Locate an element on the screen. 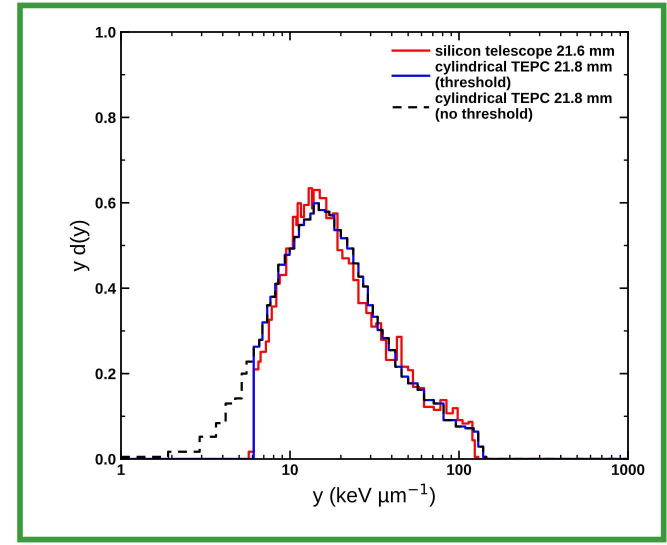 The width and height of the screenshot is (667, 545). y-tick-label: 0.4 is located at coordinates (106, 288).